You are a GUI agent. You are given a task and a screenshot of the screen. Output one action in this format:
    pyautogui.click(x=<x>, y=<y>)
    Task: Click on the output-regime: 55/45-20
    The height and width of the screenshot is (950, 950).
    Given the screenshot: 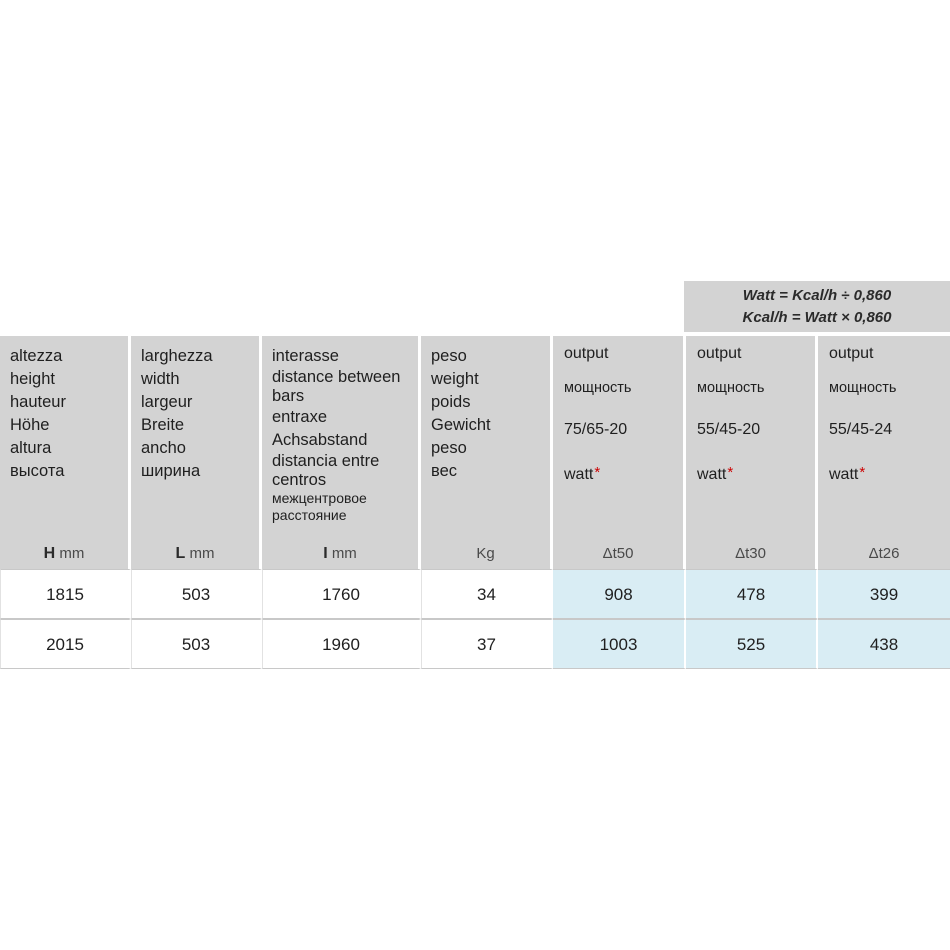 What is the action you would take?
    pyautogui.click(x=729, y=429)
    